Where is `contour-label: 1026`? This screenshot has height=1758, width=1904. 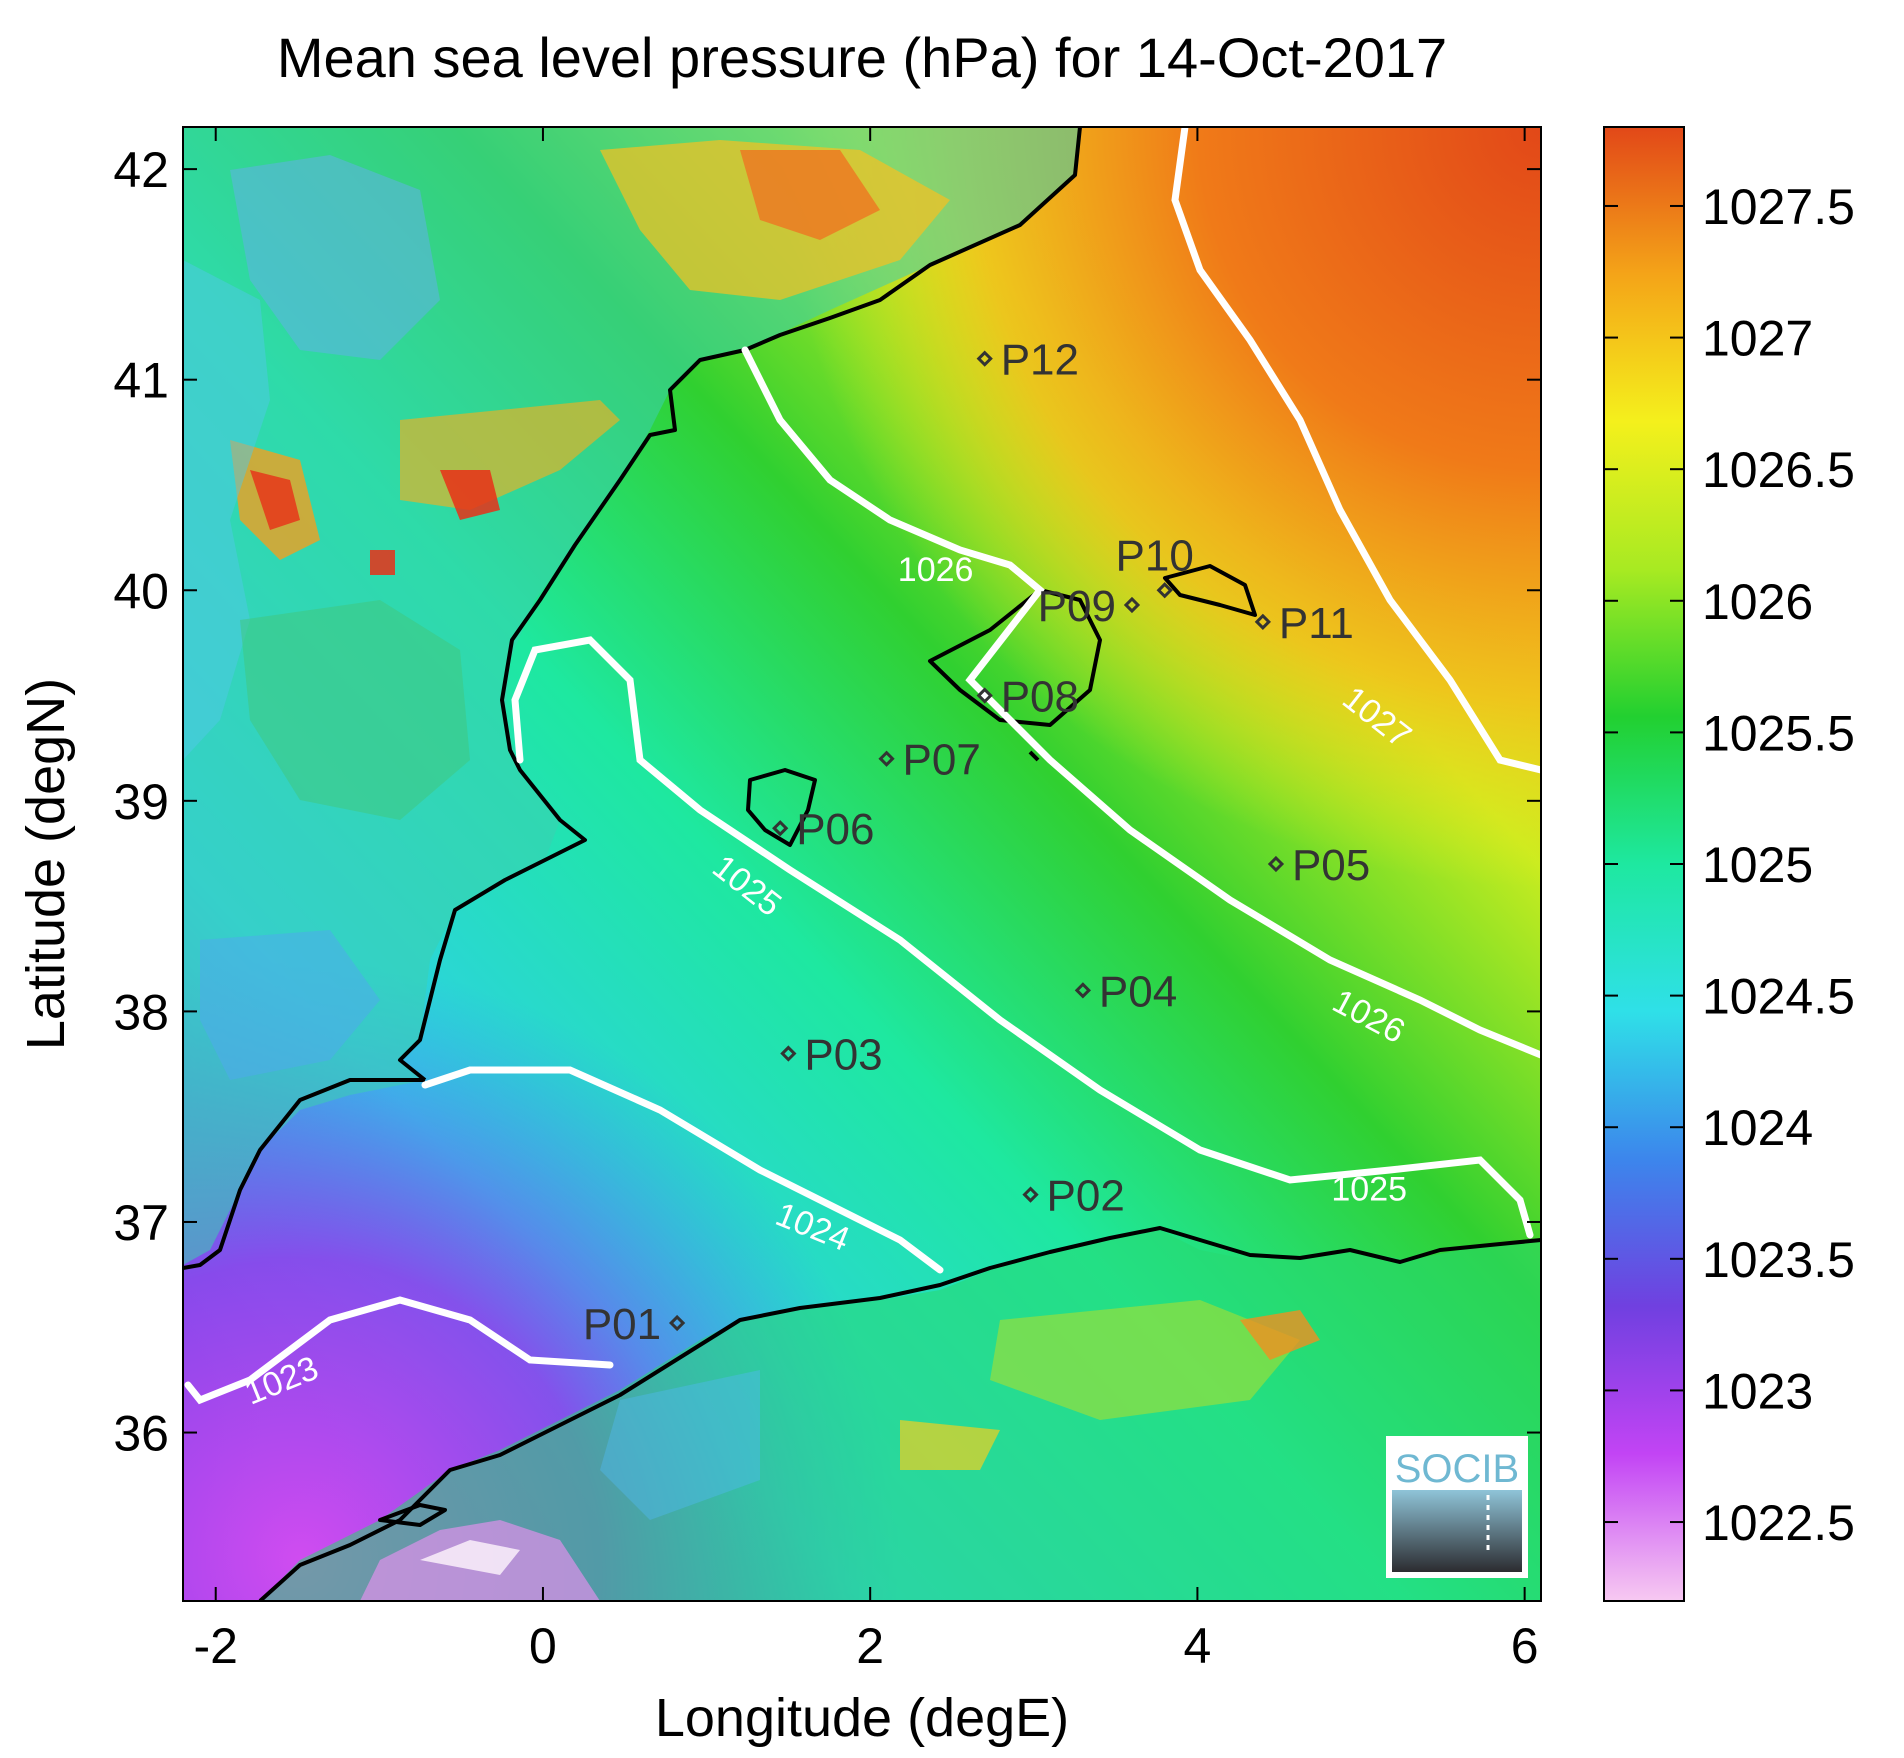 contour-label: 1026 is located at coordinates (936, 570).